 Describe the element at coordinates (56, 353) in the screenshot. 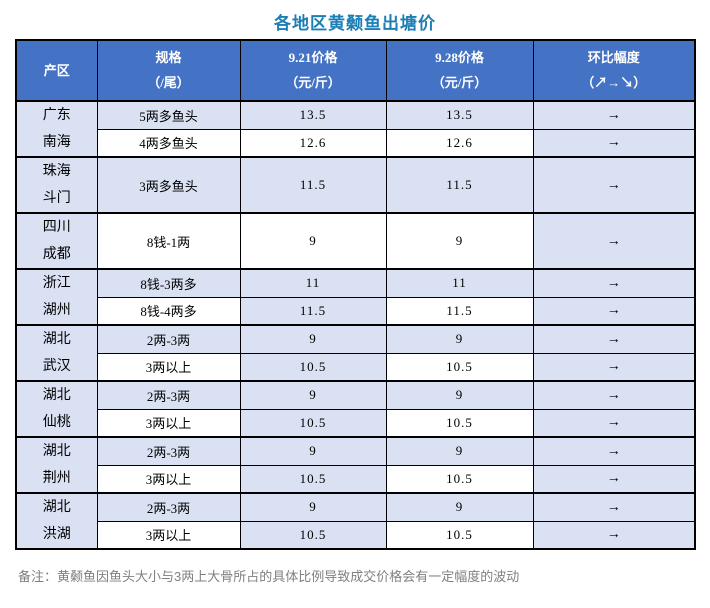

I see `region-cell: 湖北 武汉` at that location.